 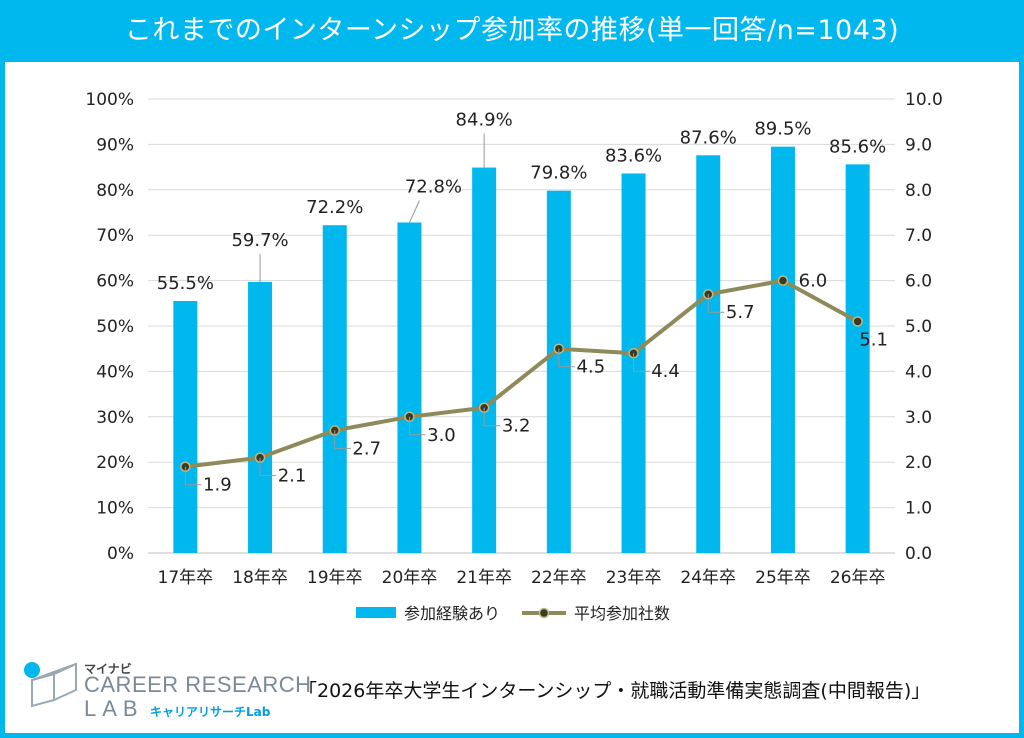 I want to click on brand-career-research: CAREER RESEARCH, so click(x=198, y=684).